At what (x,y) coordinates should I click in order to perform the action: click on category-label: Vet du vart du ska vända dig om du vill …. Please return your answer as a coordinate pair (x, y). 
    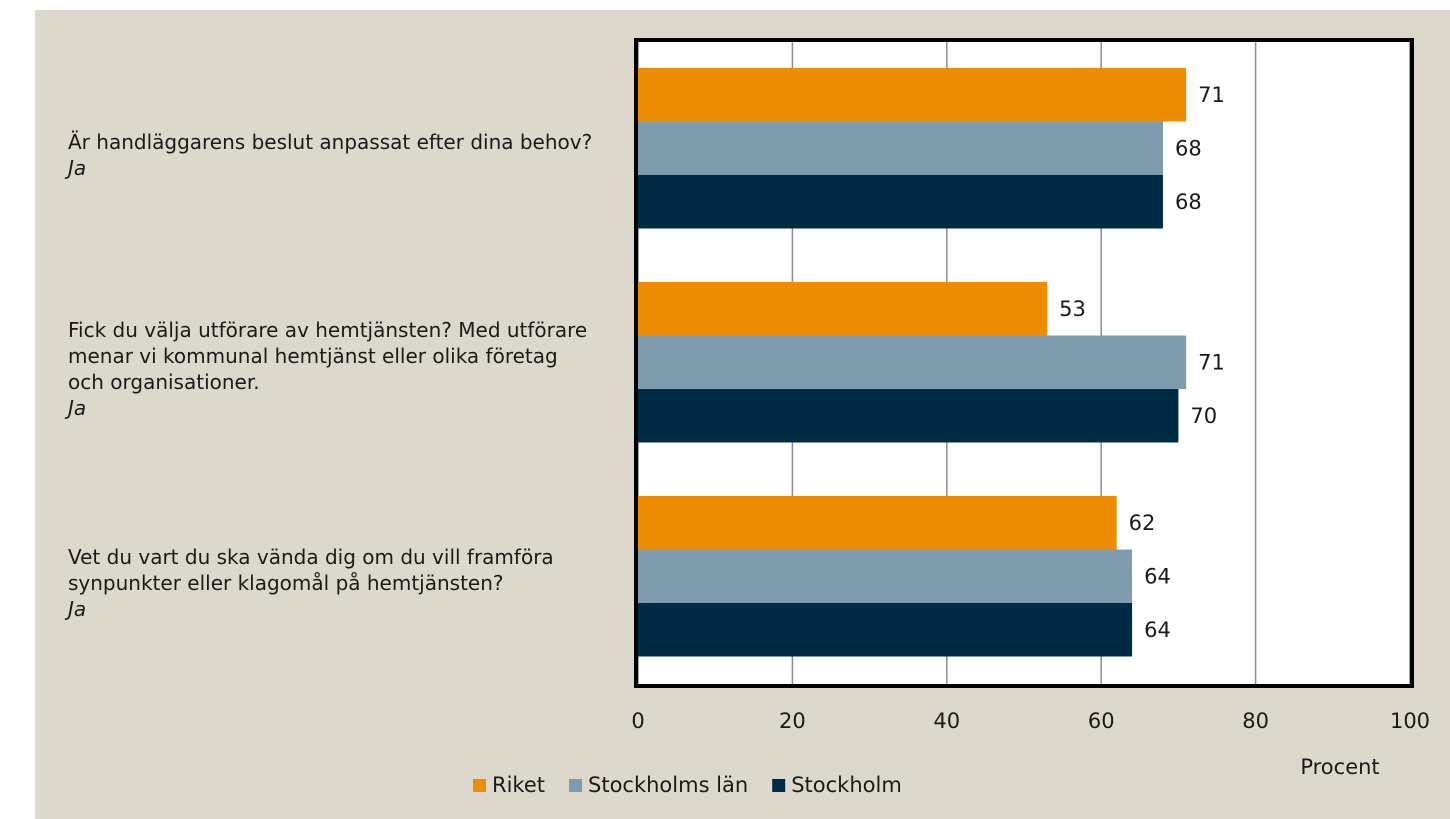
    Looking at the image, I should click on (333, 583).